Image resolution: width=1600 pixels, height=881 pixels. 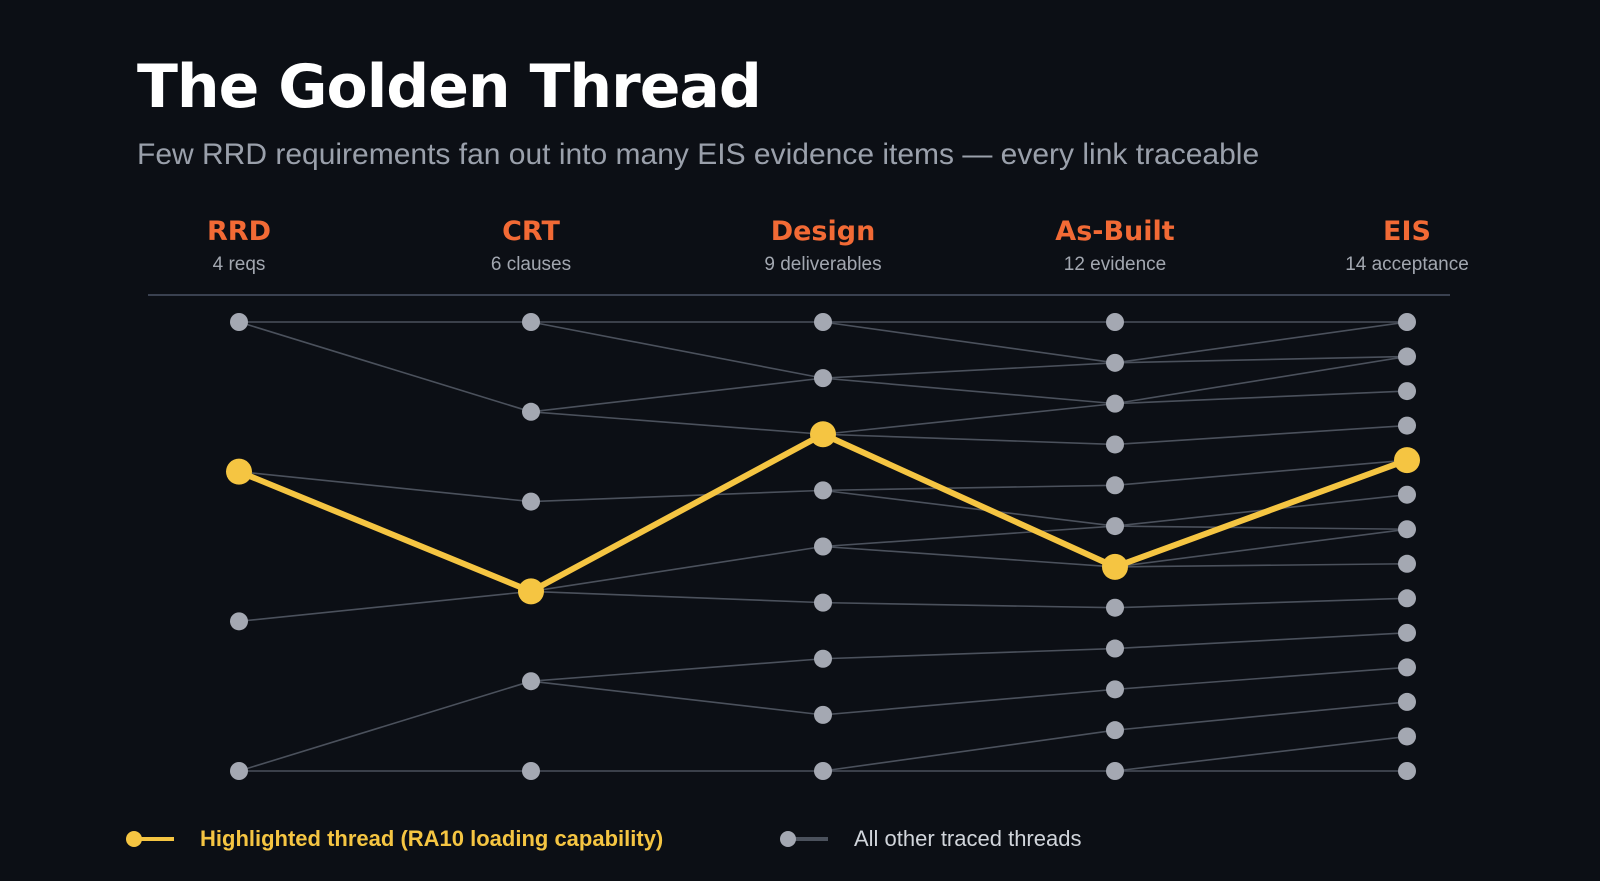 What do you see at coordinates (1407, 231) in the screenshot?
I see `stage-name: EIS` at bounding box center [1407, 231].